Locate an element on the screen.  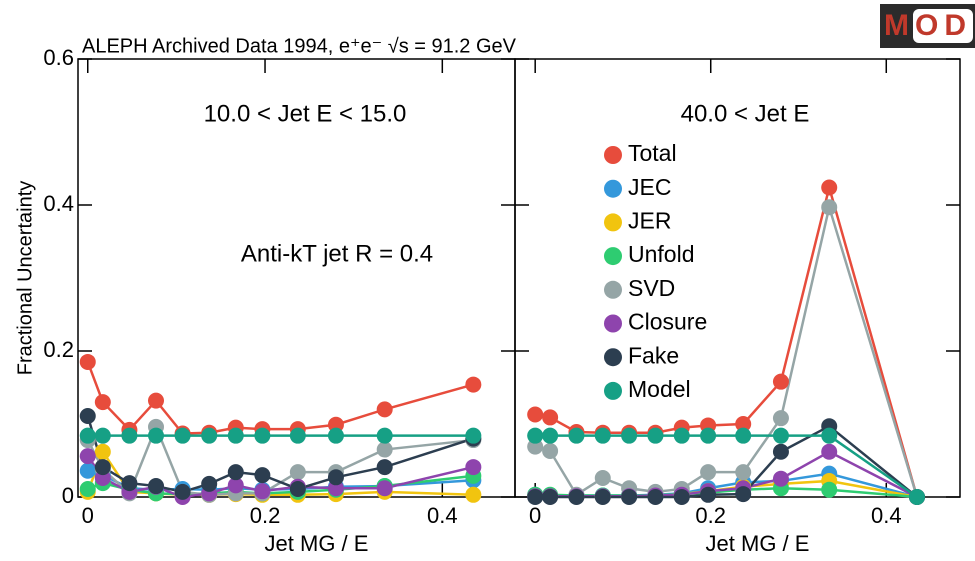
annotation: 10.0 < Jet E < 15.0 is located at coordinates (305, 113).